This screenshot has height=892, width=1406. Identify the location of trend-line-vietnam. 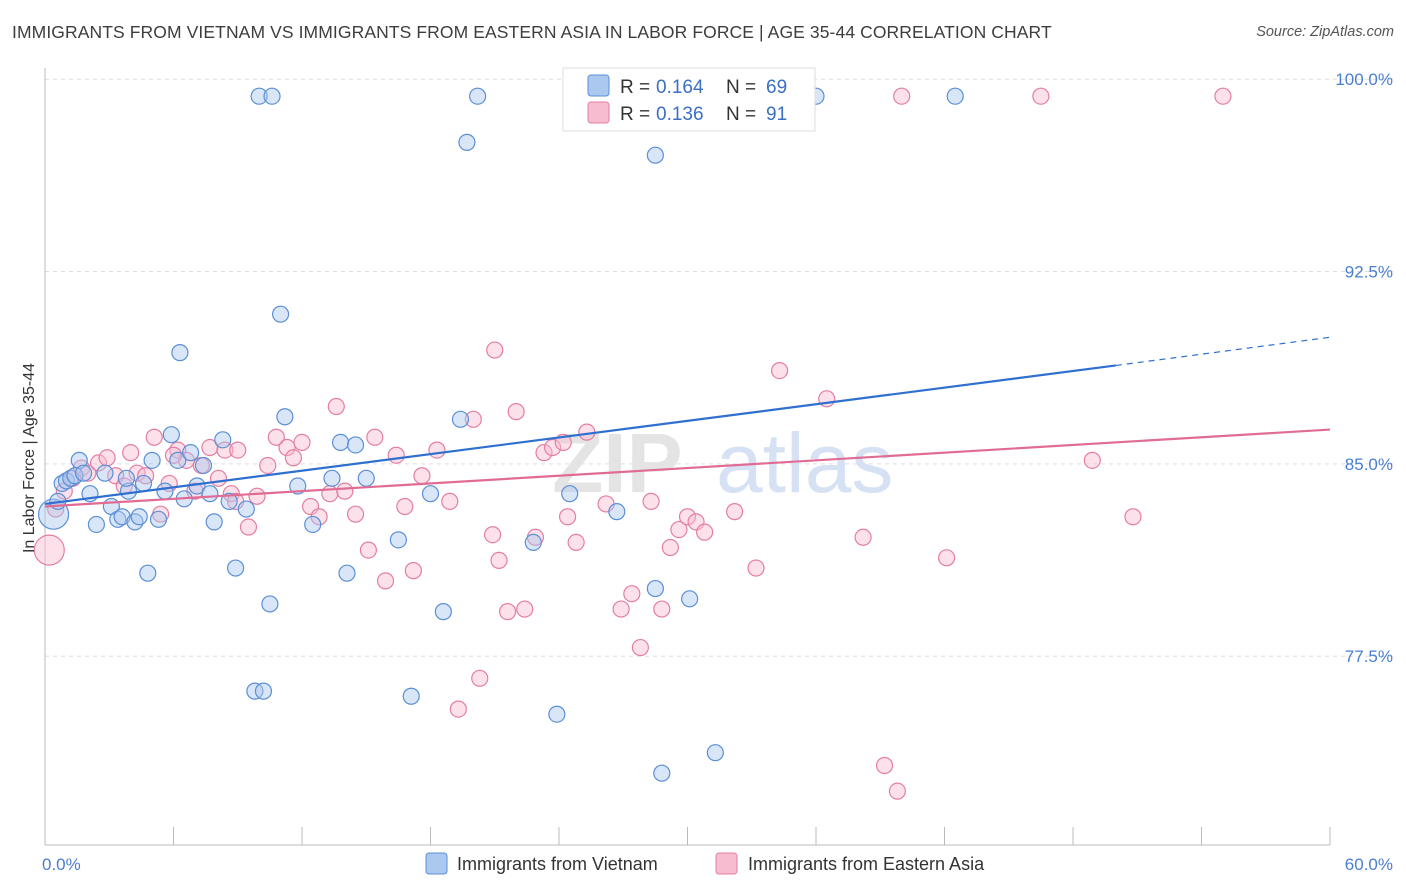
(580, 435).